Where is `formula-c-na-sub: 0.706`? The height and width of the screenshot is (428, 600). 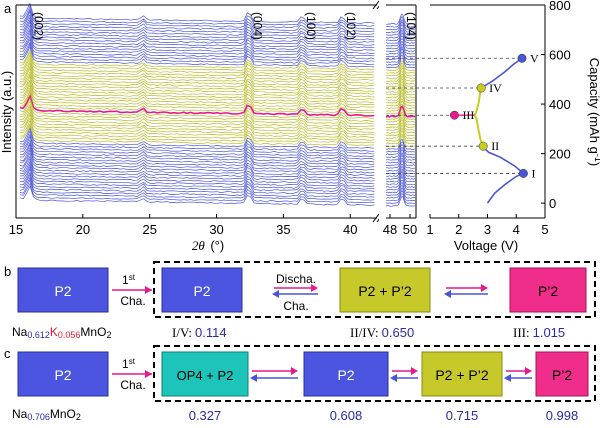
formula-c-na-sub: 0.706 is located at coordinates (38, 417).